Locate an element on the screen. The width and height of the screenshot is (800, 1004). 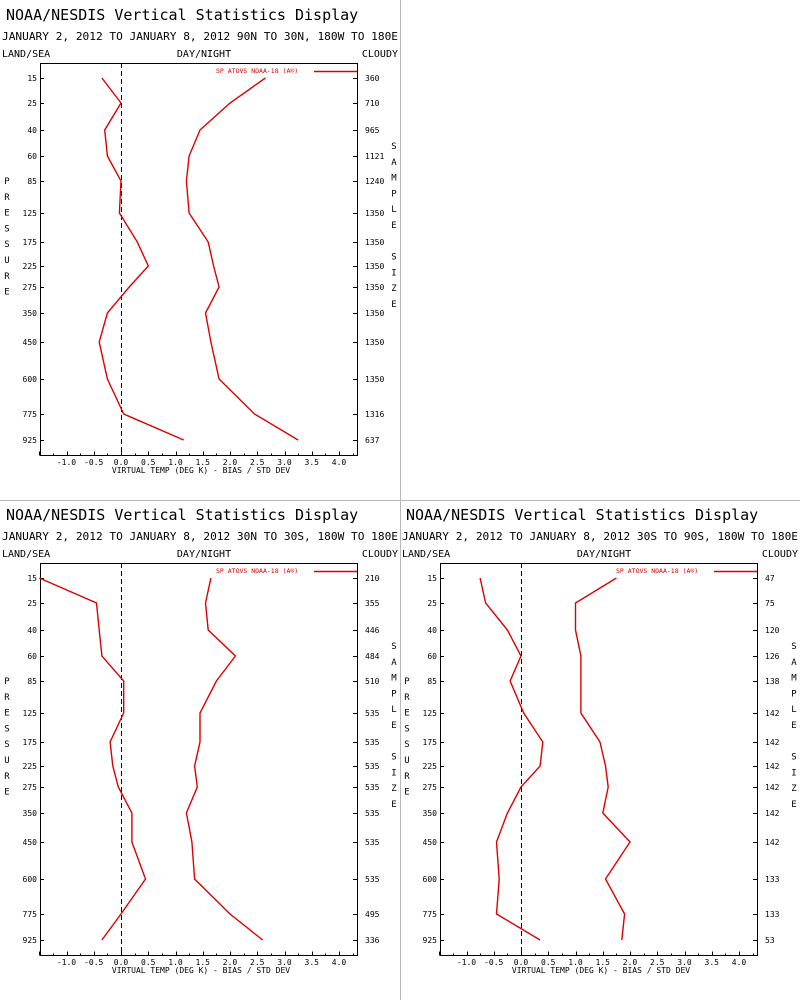
chart-title: NOAA/NESDIS Vertical Statistics Display is located at coordinates (582, 515).